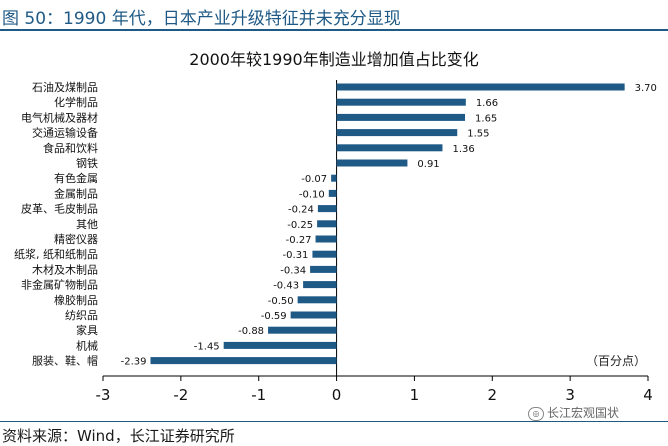 This screenshot has width=668, height=446. Describe the element at coordinates (299, 240) in the screenshot. I see `value-label: -0.27` at that location.